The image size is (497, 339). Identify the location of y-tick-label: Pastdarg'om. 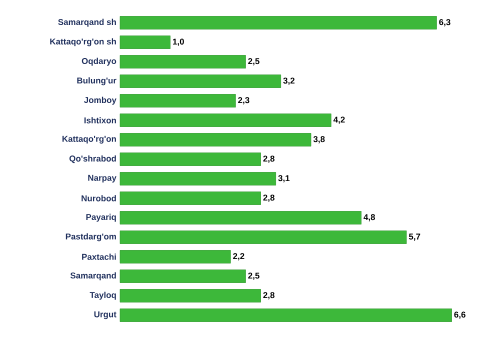
(91, 237).